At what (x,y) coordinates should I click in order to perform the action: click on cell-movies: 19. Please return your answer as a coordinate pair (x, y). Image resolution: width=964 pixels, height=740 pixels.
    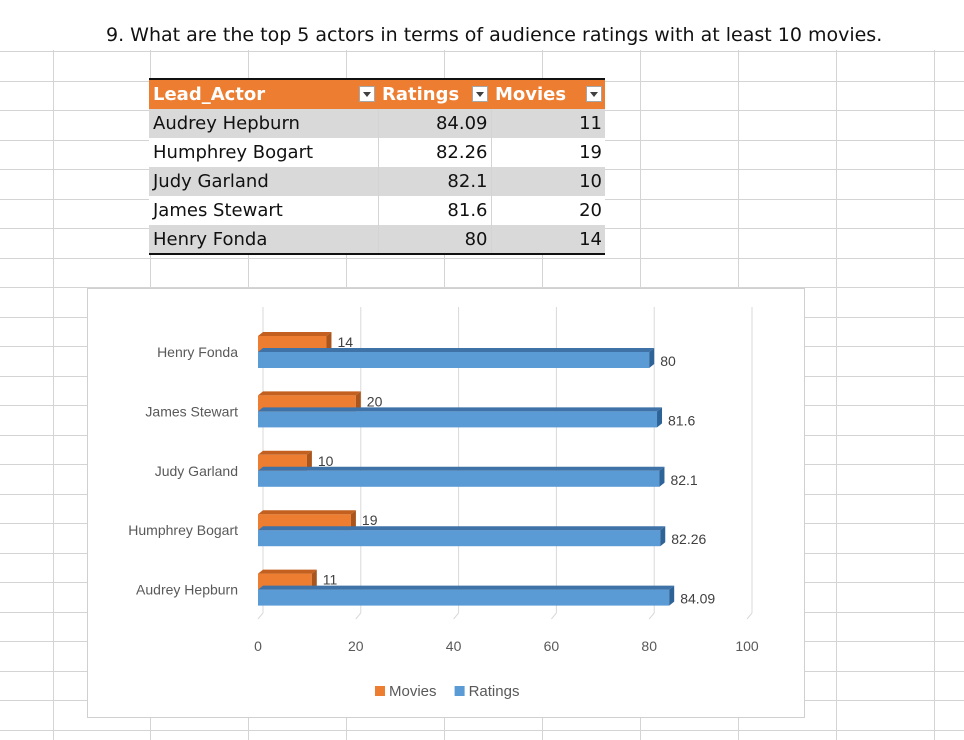
    Looking at the image, I should click on (590, 152).